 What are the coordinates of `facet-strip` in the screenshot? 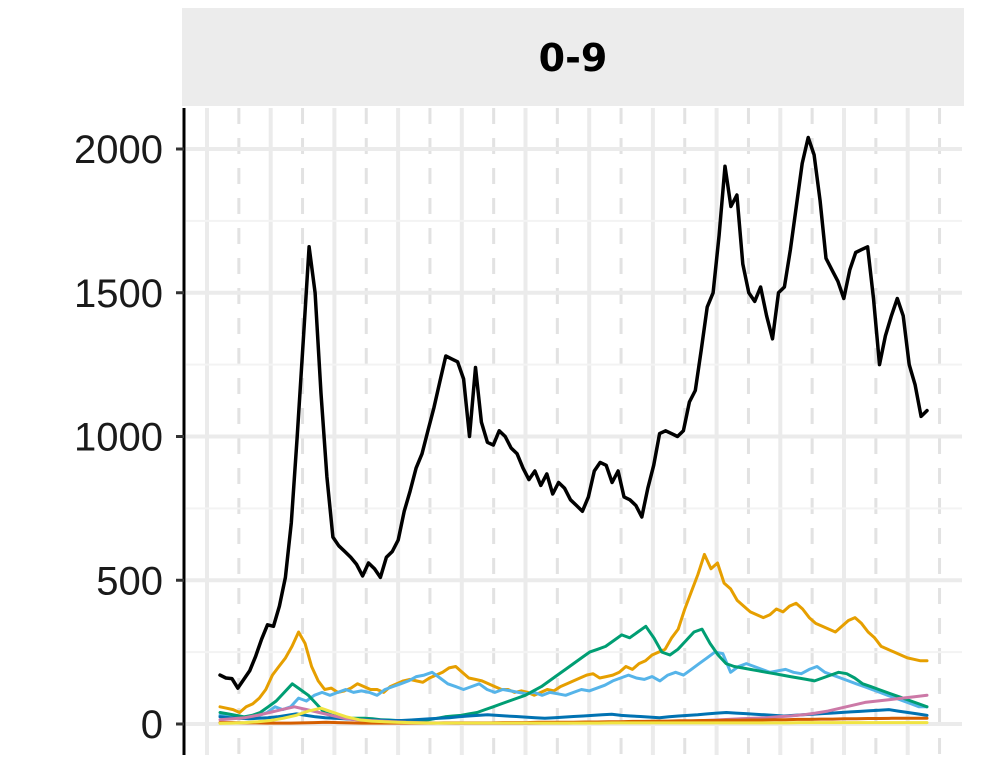 It's located at (573, 57).